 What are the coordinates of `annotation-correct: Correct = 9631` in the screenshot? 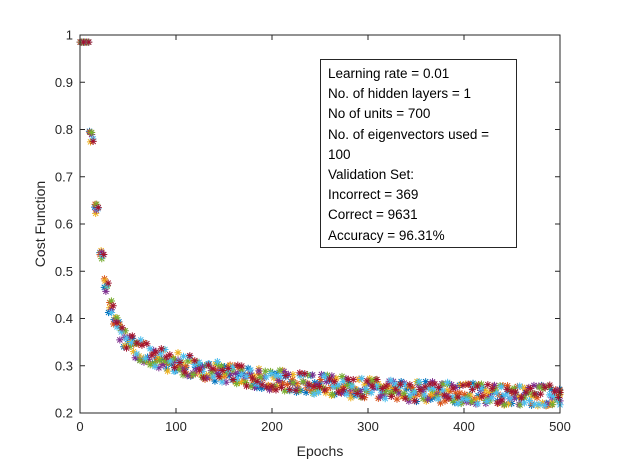 It's located at (422, 215).